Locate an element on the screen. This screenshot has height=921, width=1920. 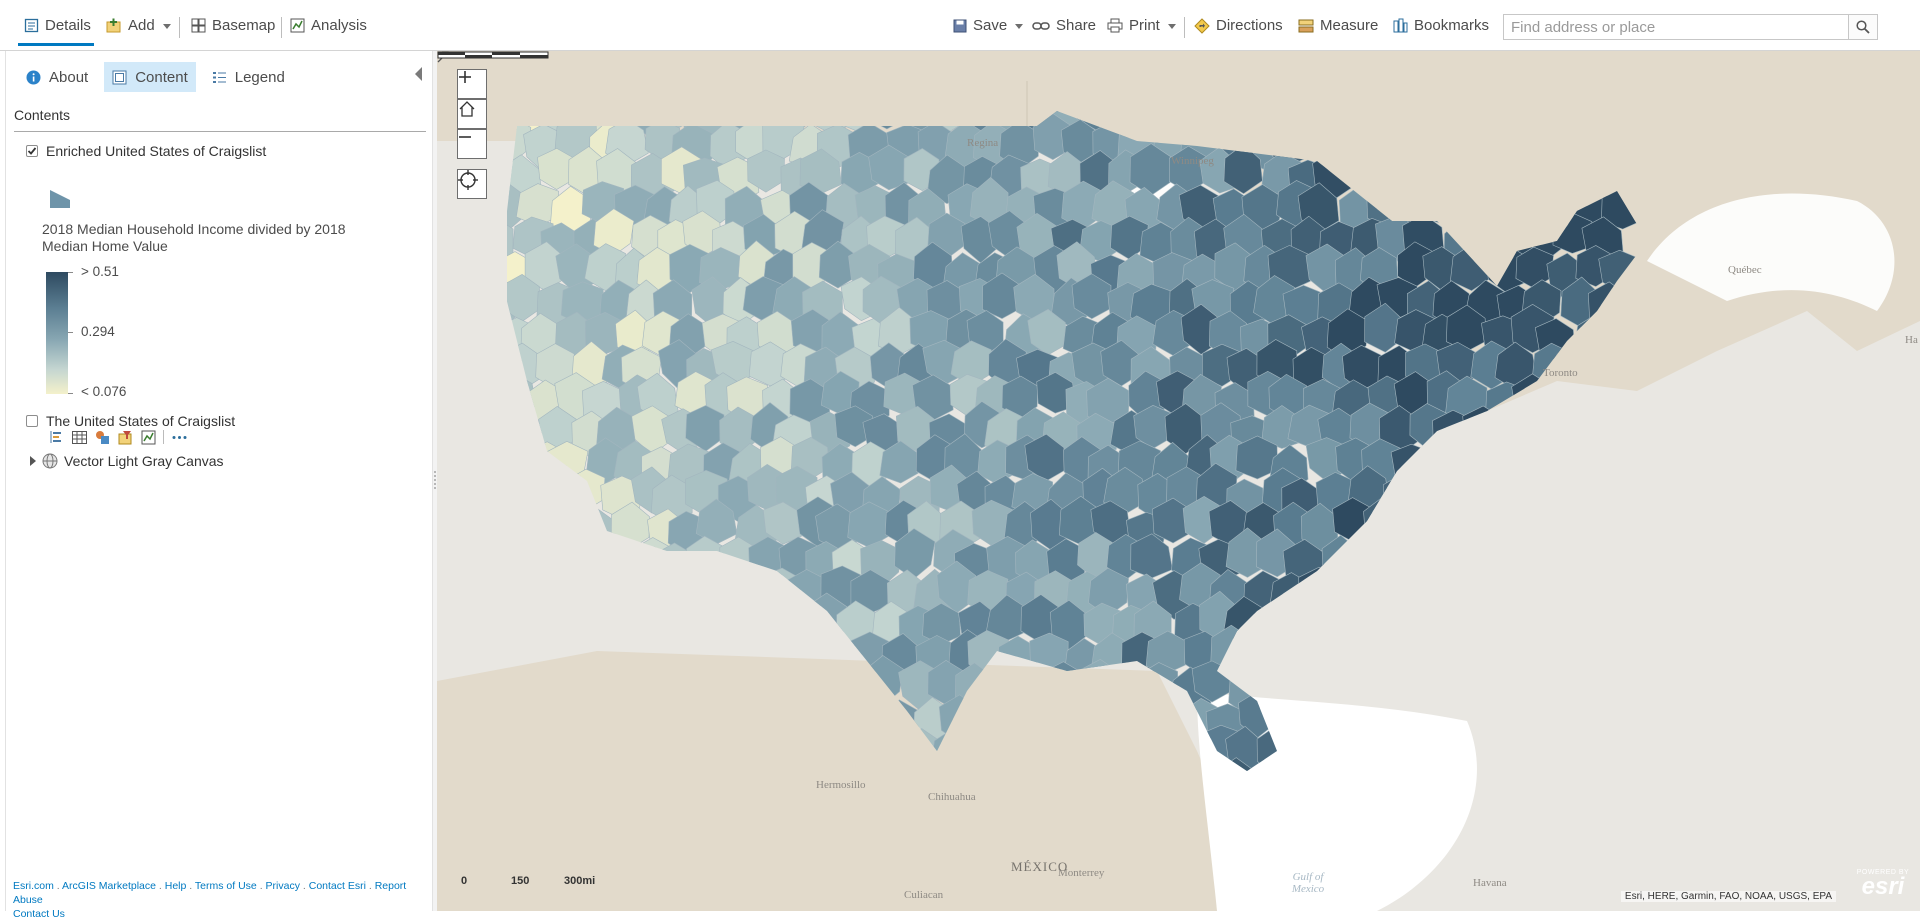
basemap-layer-row: Vector Light Gray Canvas is located at coordinates (127, 461).